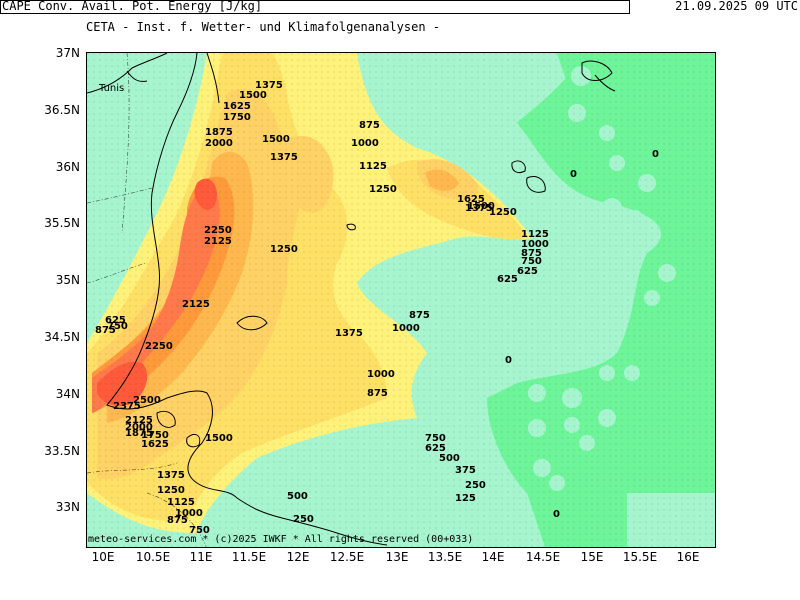 This screenshot has width=800, height=600. Describe the element at coordinates (465, 498) in the screenshot. I see `contour-label: 125` at that location.